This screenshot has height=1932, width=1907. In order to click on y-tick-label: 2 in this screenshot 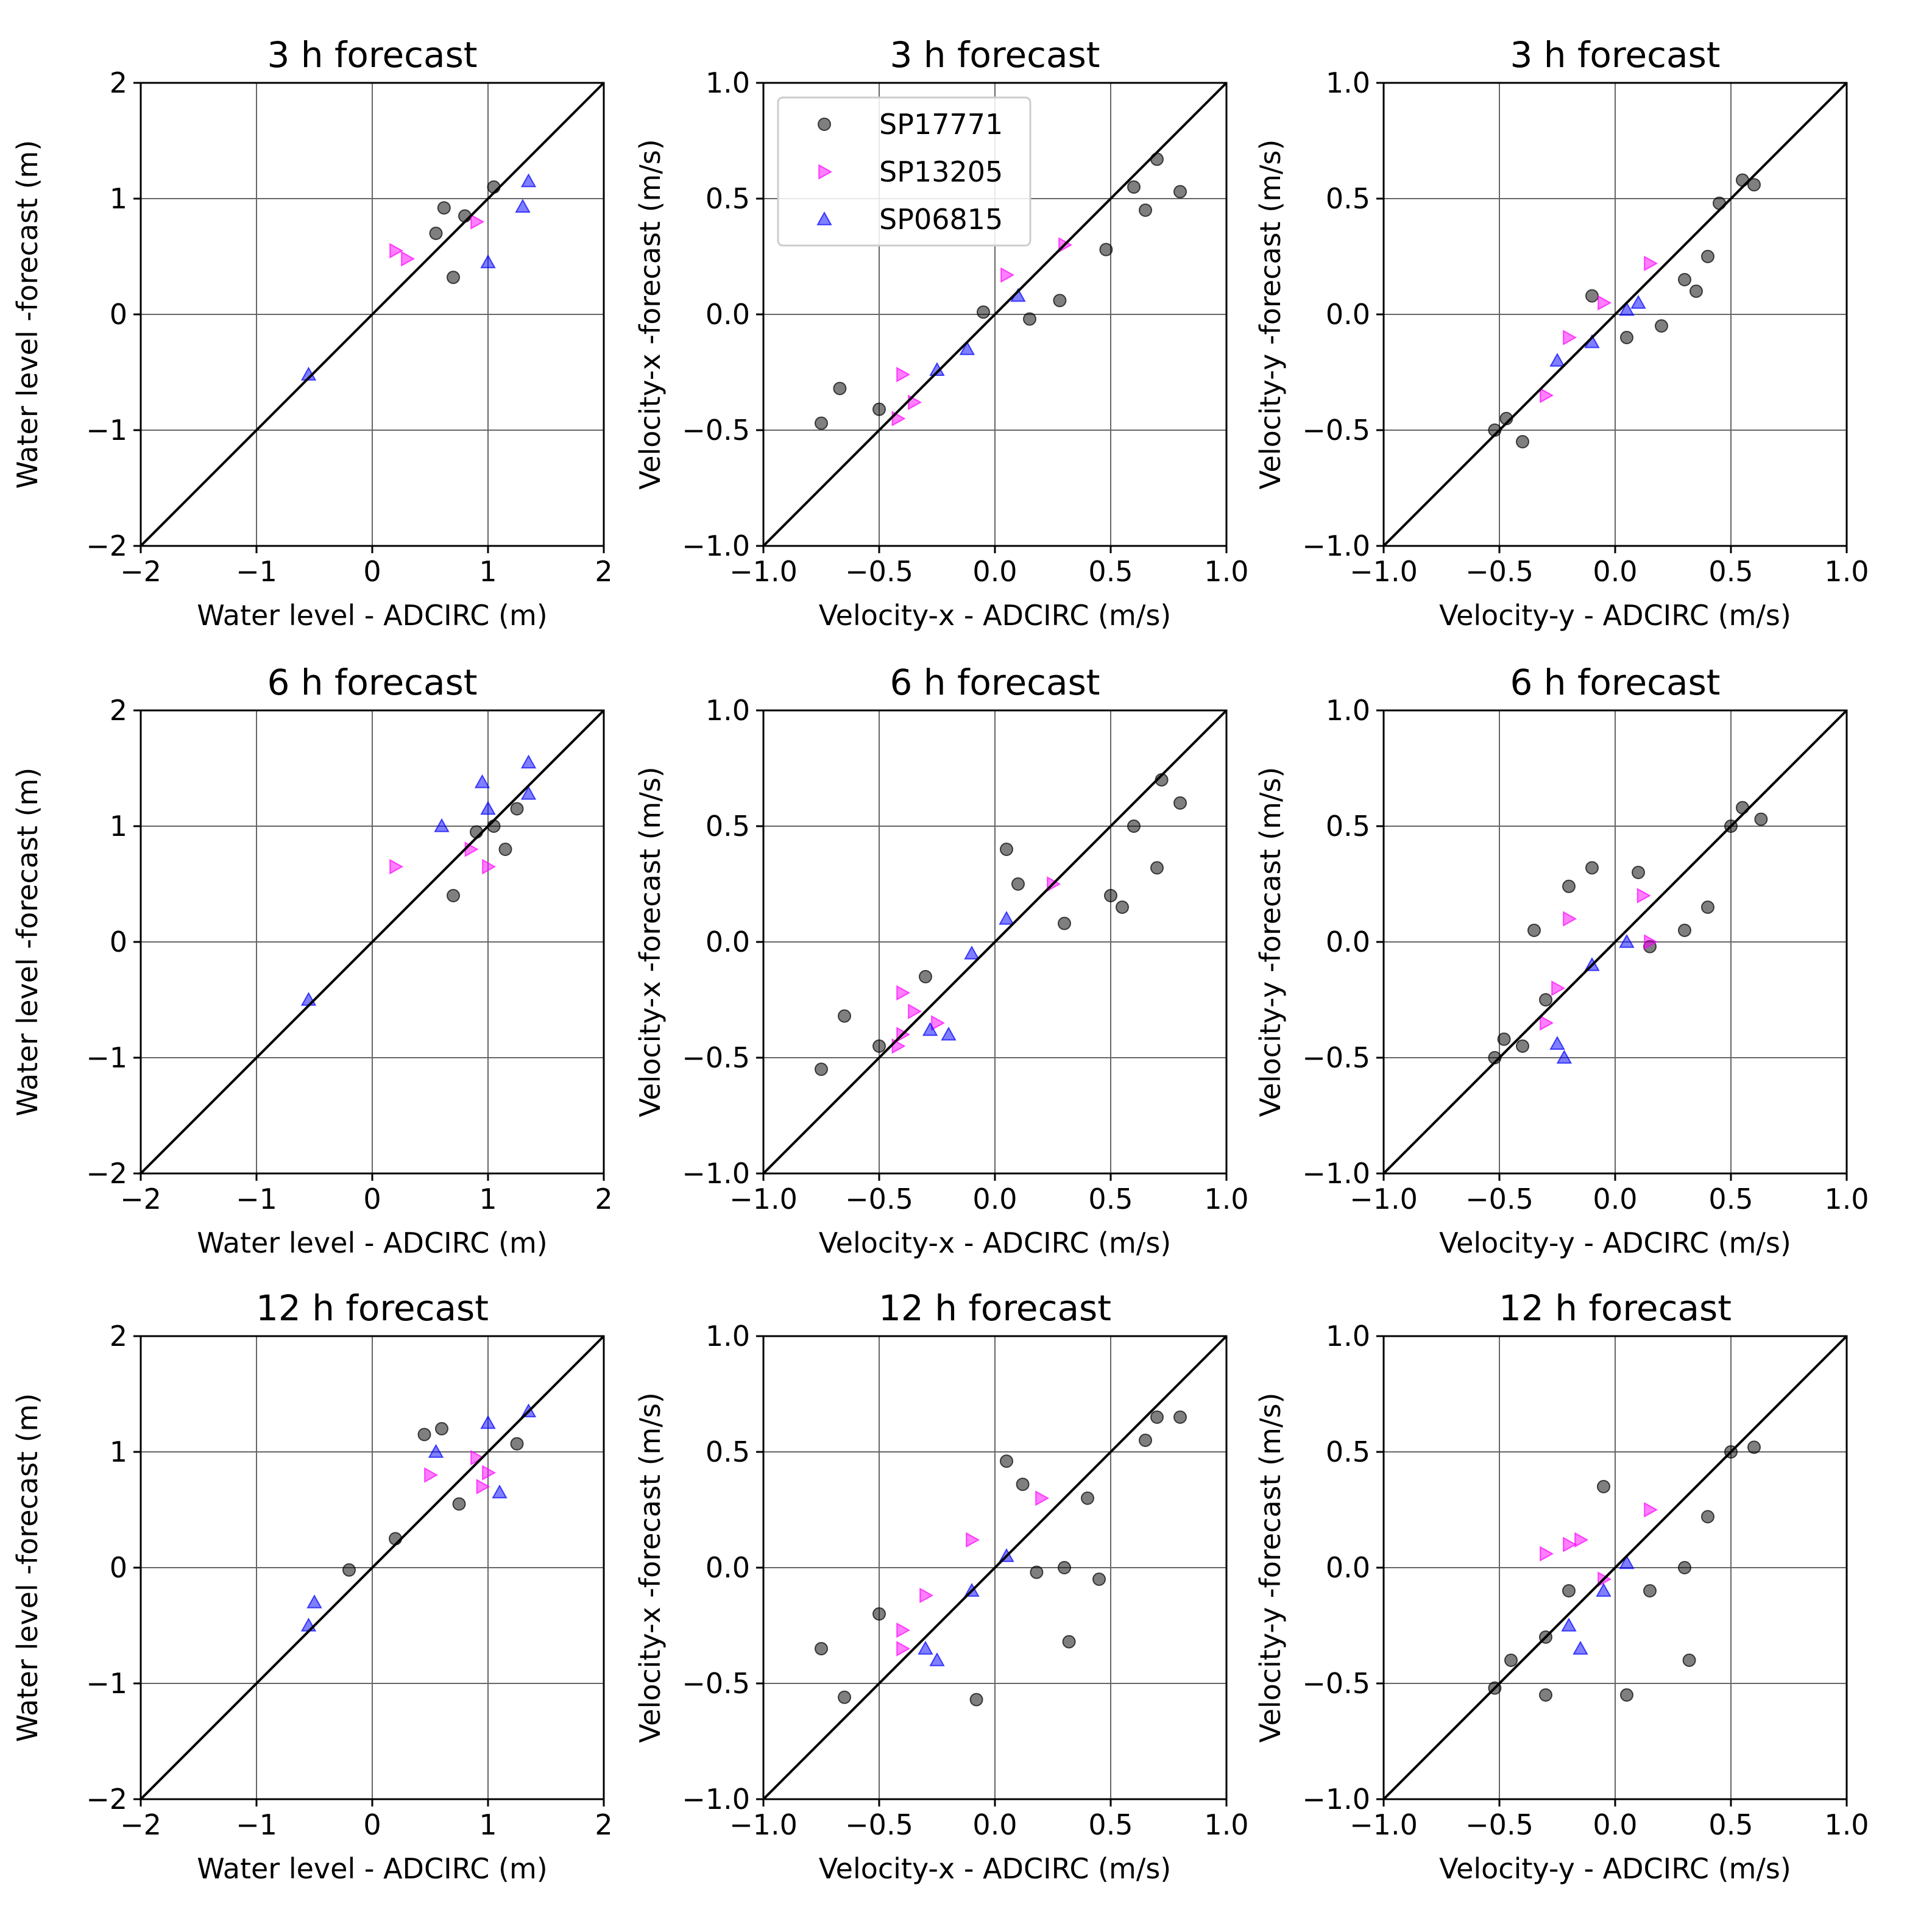, I will do `click(118, 1336)`.